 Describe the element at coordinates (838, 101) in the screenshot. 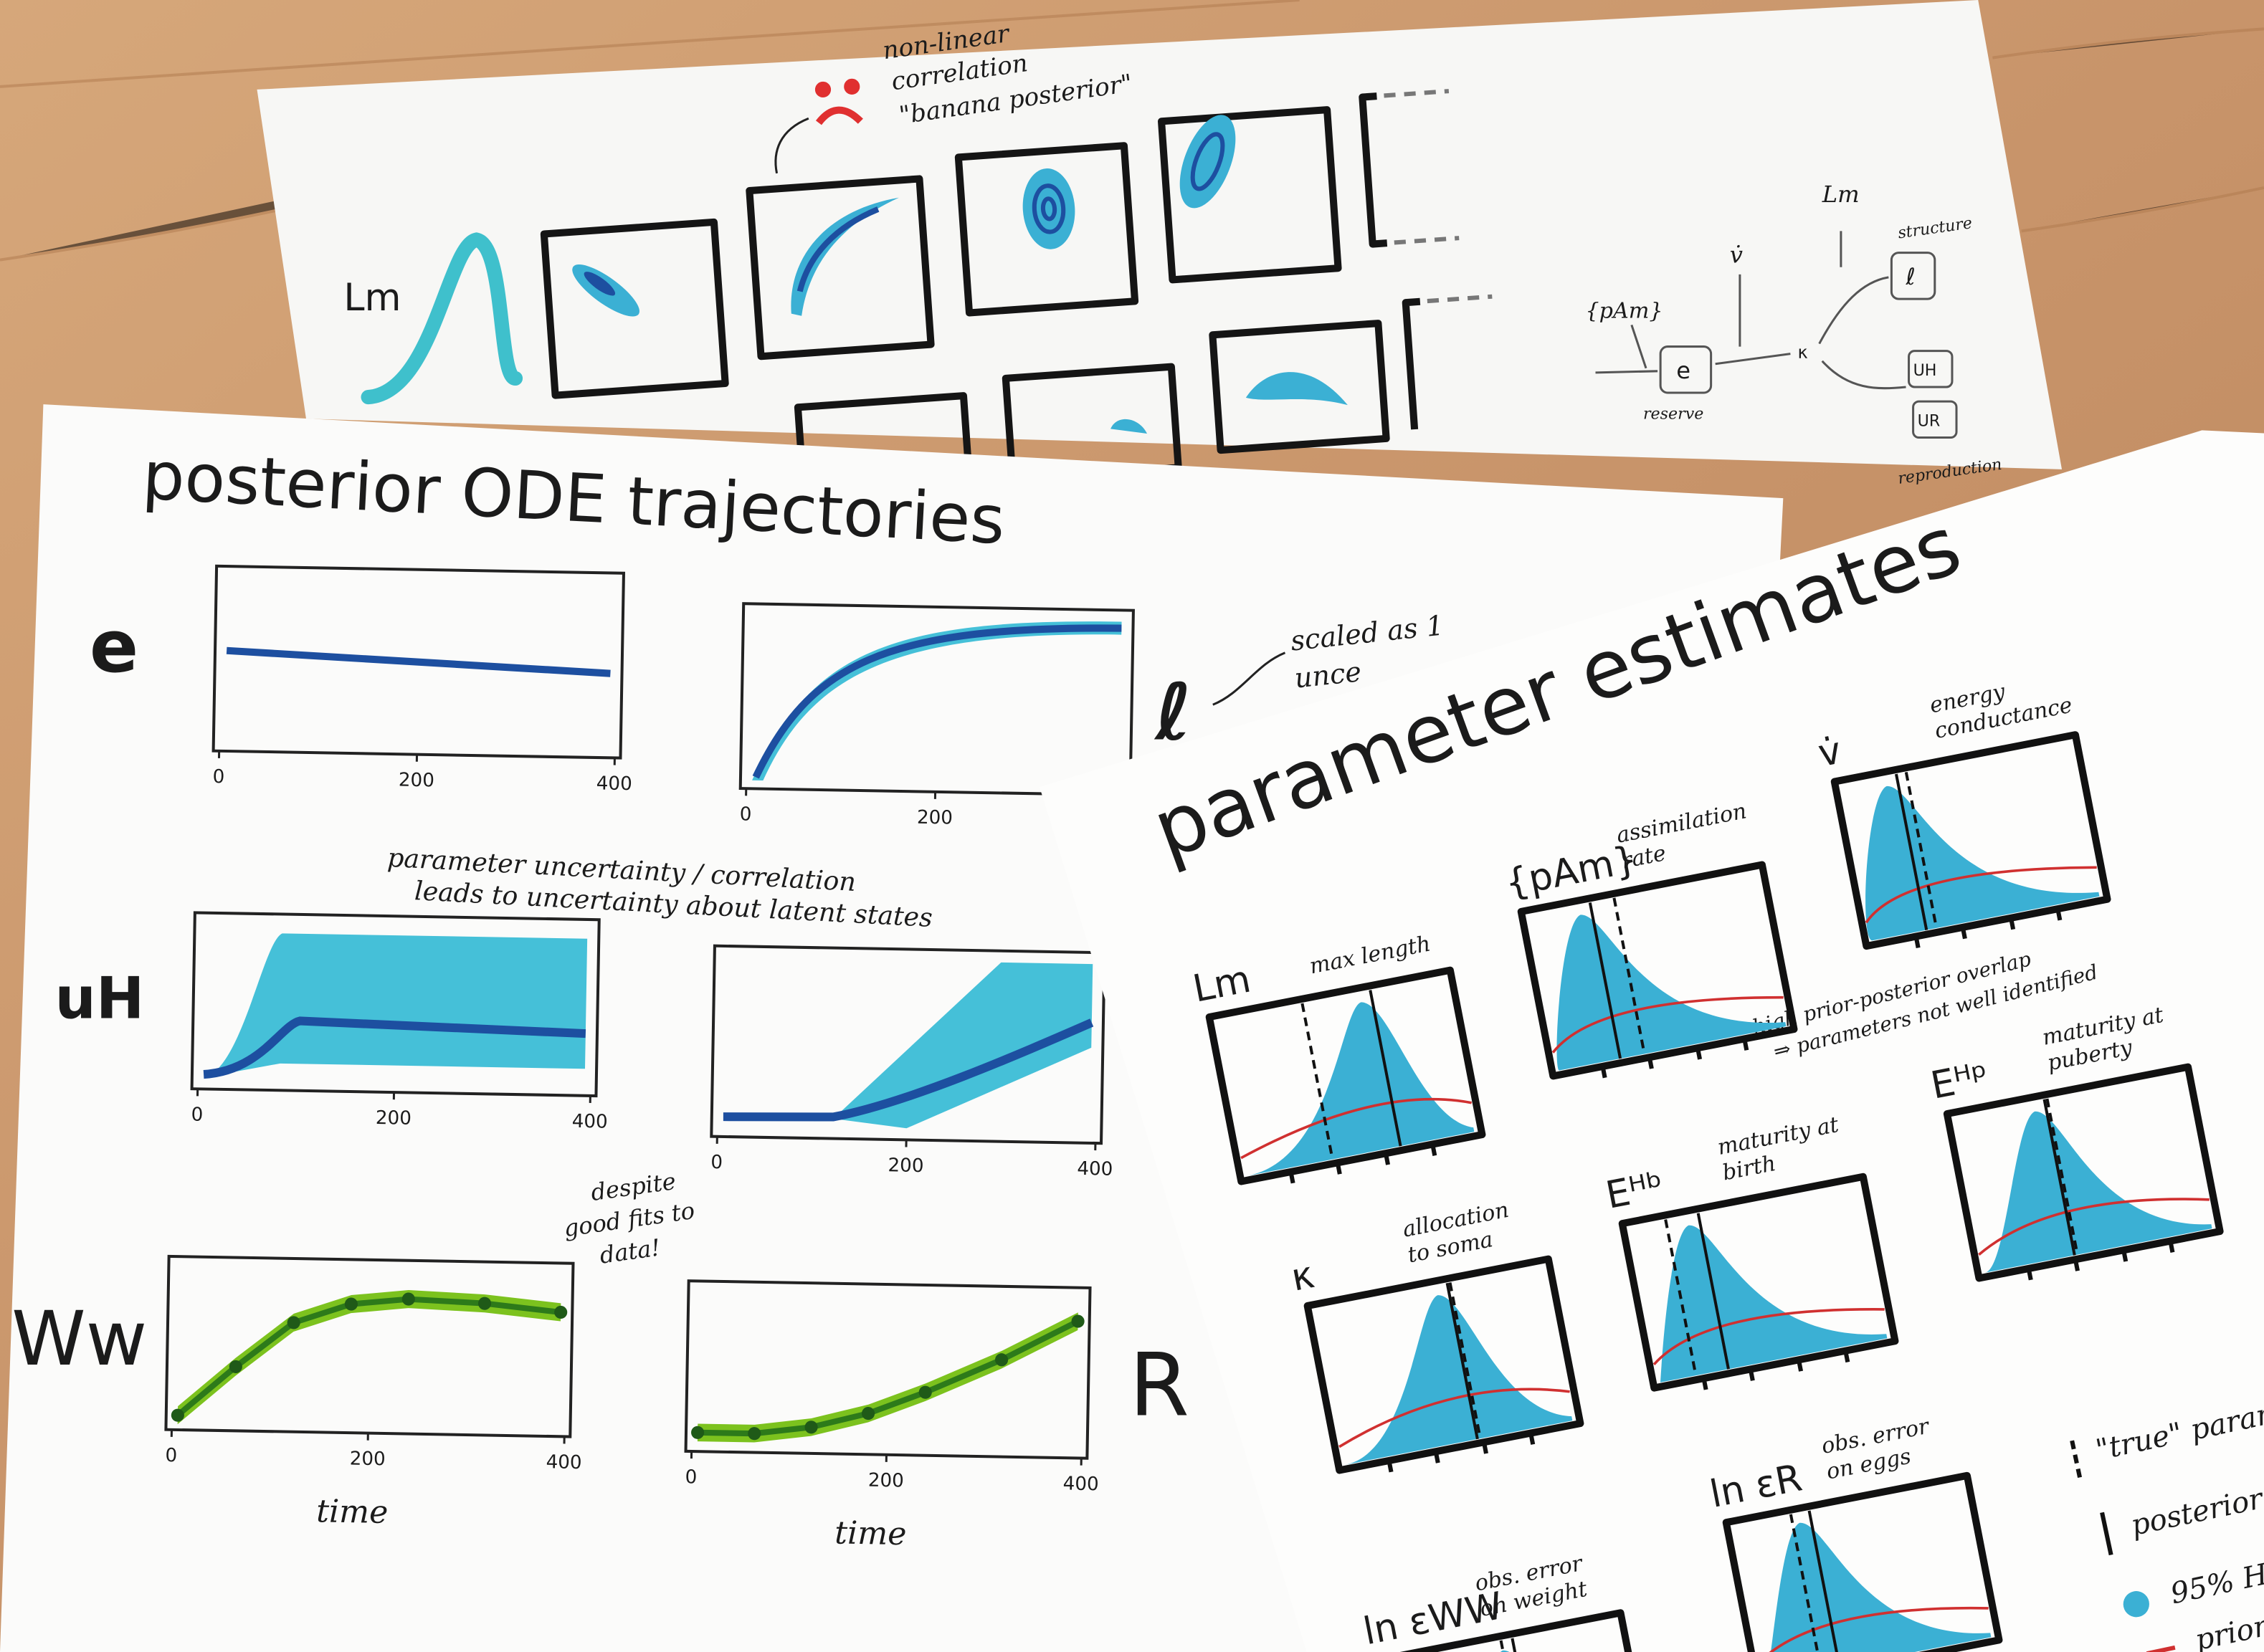

I see `sad-face` at that location.